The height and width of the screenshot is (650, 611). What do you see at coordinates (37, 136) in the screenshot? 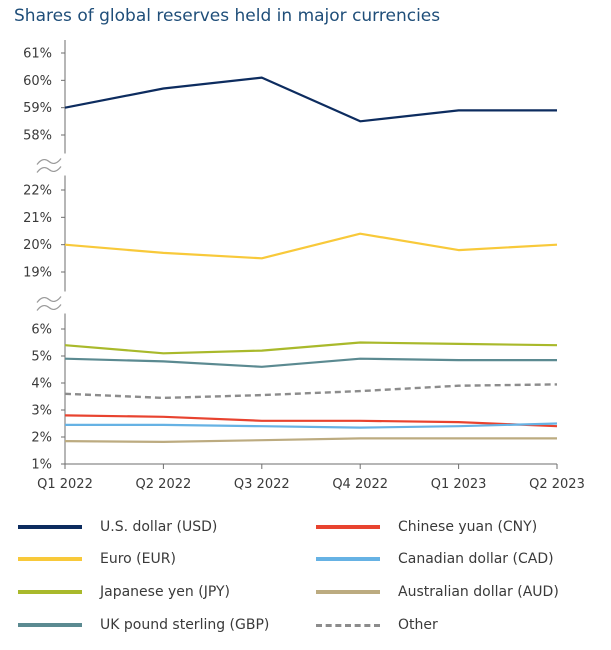
I see `y-tick-label: 58%` at bounding box center [37, 136].